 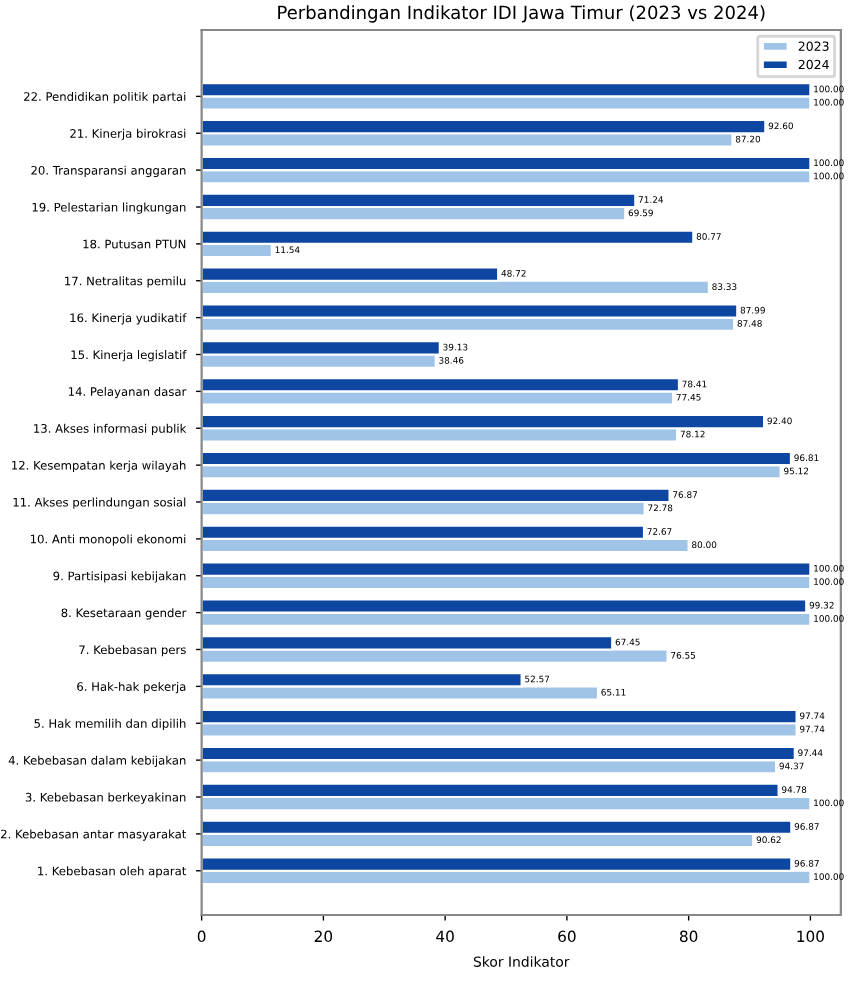 I want to click on chart-title: Perbandingan Indikator IDI Jawa Timur (2023 vs 2024), so click(x=521, y=14).